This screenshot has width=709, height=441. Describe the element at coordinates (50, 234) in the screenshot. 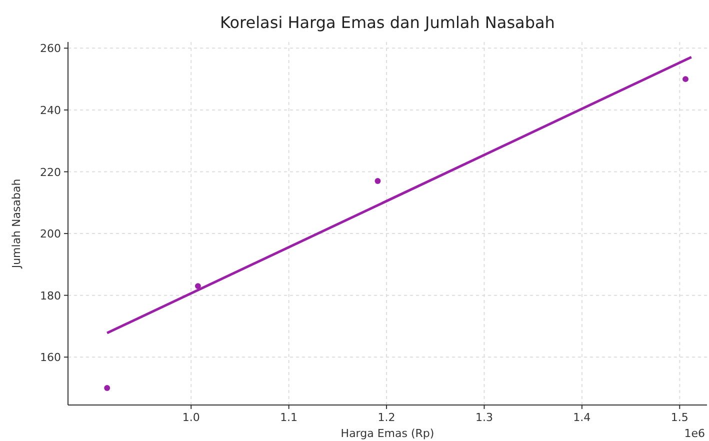

I see `y-tick-label: 200` at that location.